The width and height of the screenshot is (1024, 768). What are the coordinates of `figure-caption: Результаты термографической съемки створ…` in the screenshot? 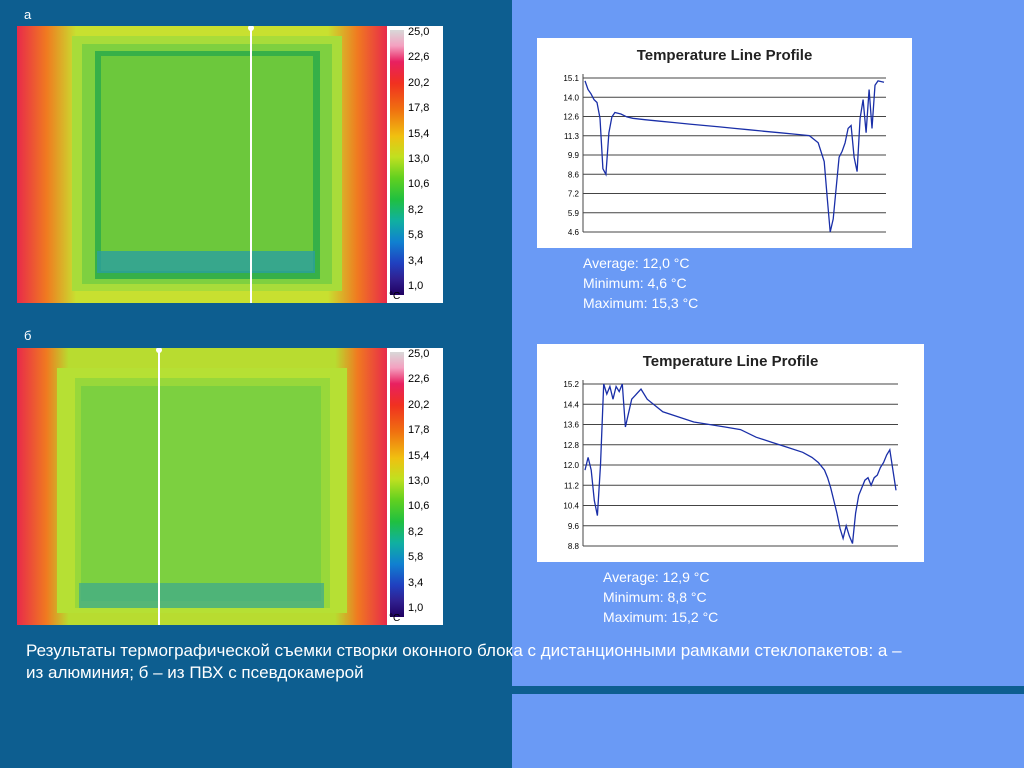 It's located at (464, 661).